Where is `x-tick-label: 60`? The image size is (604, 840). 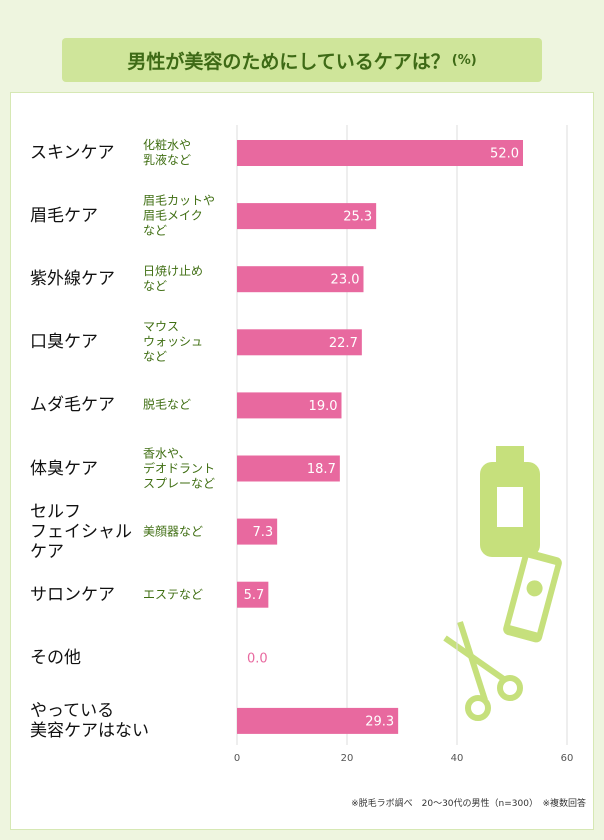
x-tick-label: 60 is located at coordinates (567, 758).